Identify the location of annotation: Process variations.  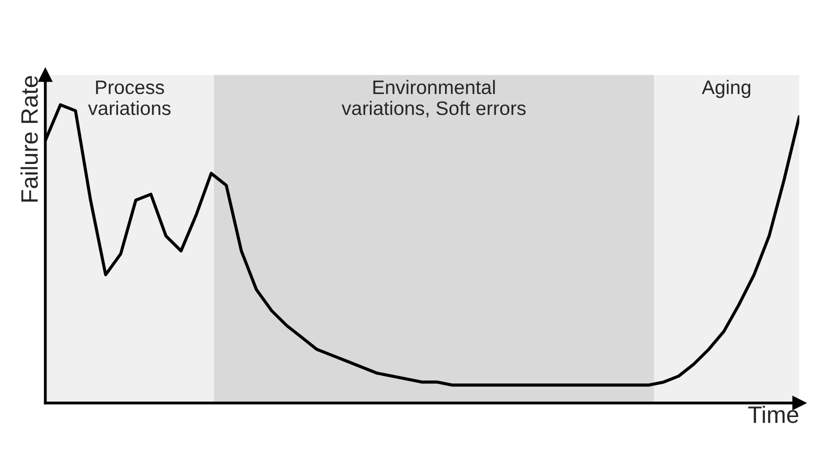
(129, 98).